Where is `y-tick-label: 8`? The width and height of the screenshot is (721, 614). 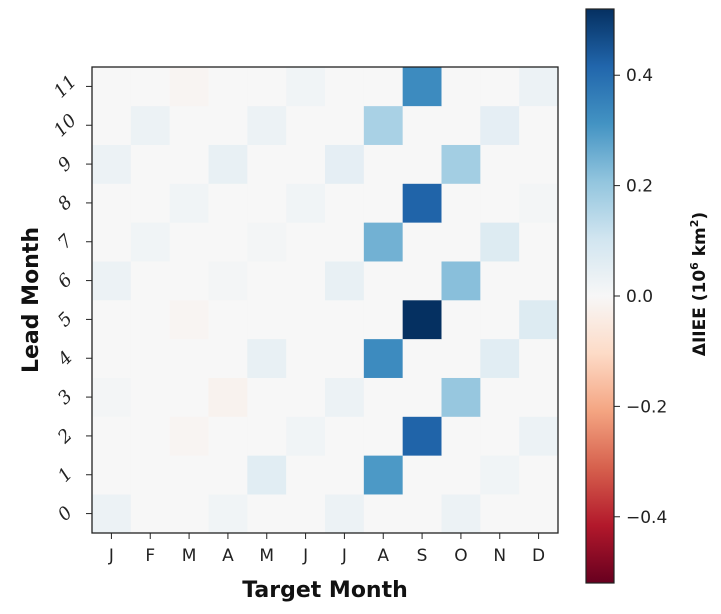 y-tick-label: 8 is located at coordinates (65, 203).